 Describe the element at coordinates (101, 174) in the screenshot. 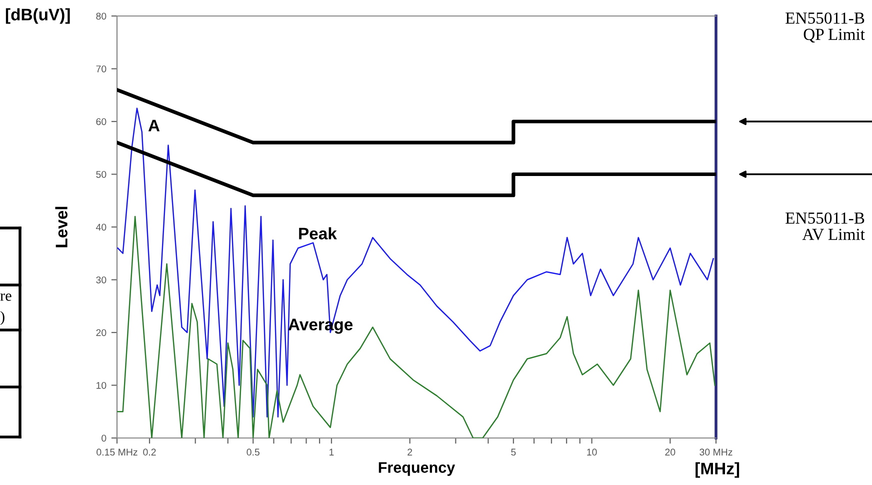

I see `y-tick-label: 50` at that location.